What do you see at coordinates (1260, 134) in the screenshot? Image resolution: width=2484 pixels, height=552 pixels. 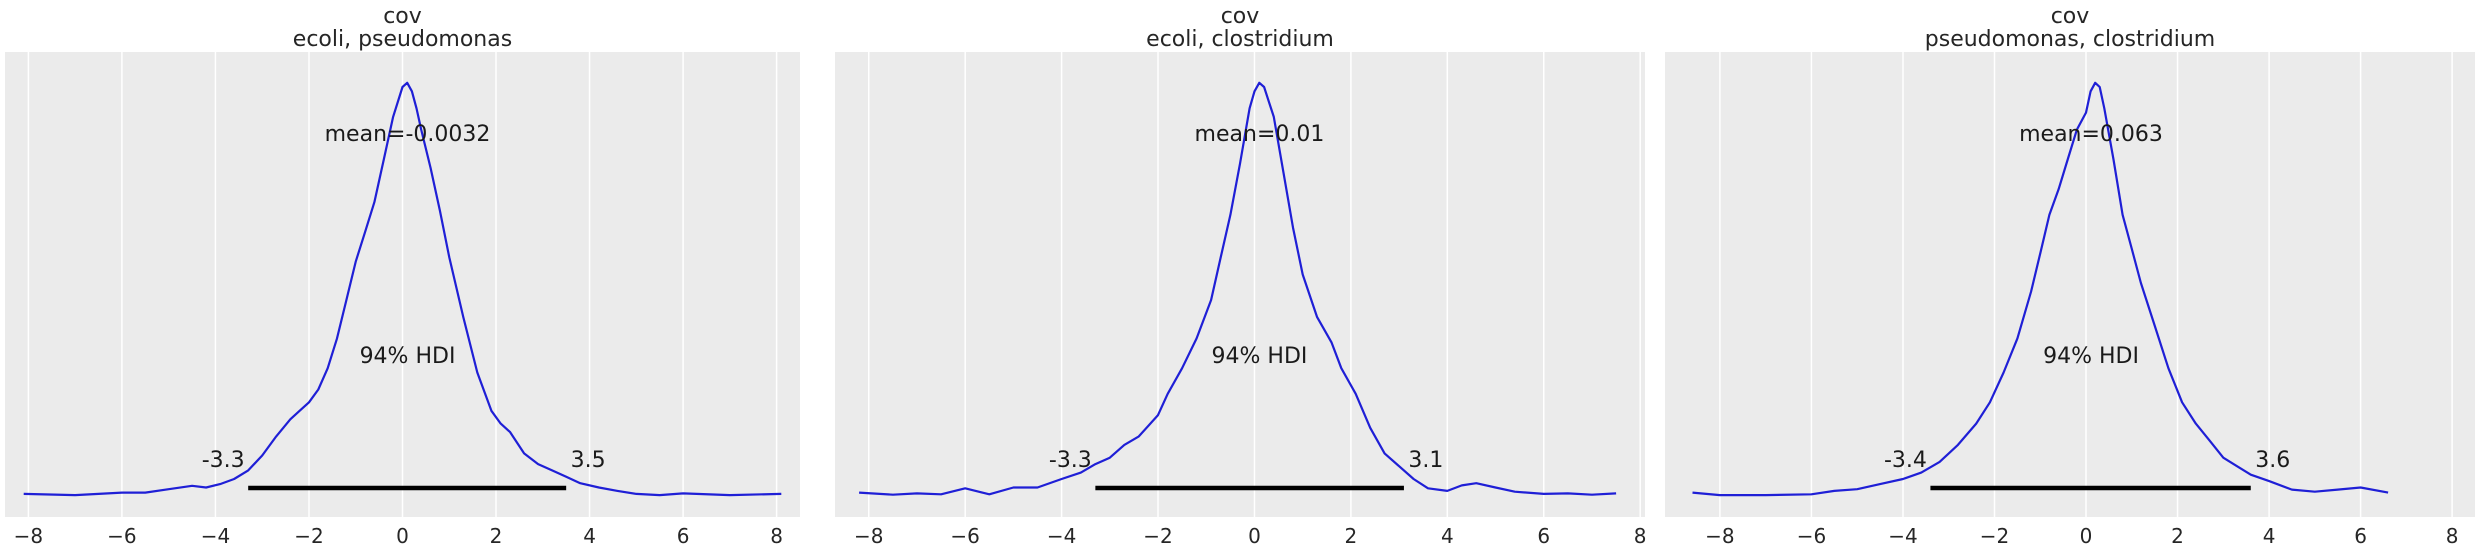 I see `mean-label: mean=0.01` at bounding box center [1260, 134].